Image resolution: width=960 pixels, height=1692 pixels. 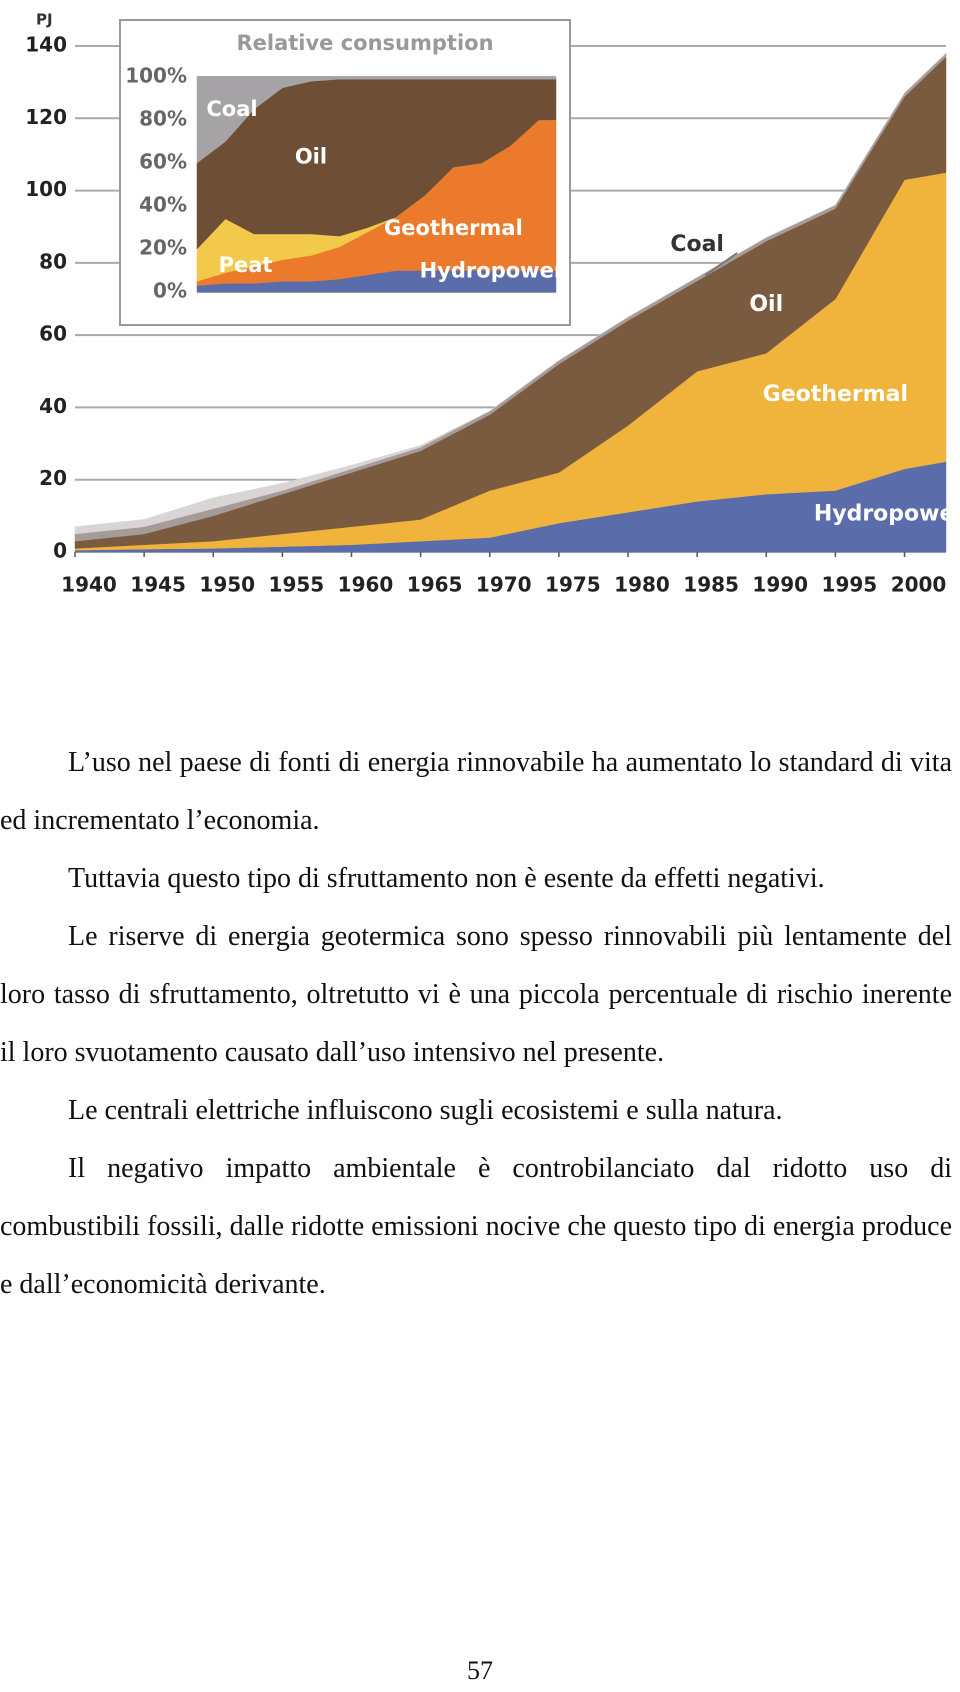 What do you see at coordinates (53, 334) in the screenshot?
I see `y-tick-label: 60` at bounding box center [53, 334].